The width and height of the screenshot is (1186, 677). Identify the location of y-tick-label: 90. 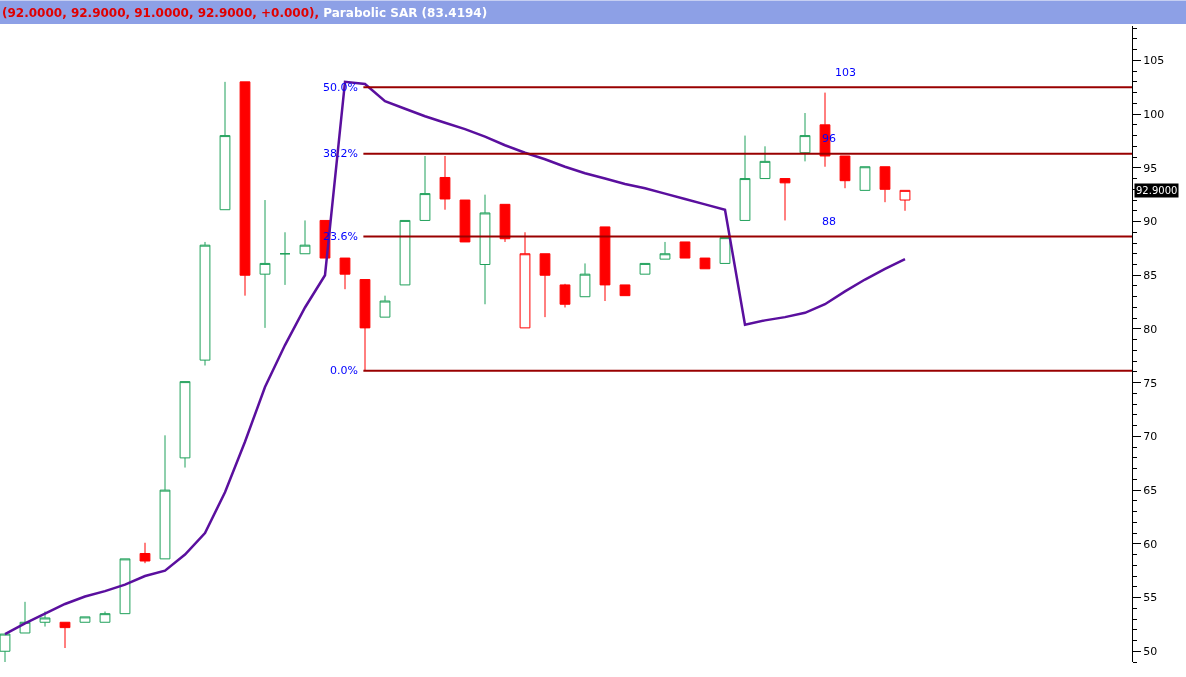
(1150, 222).